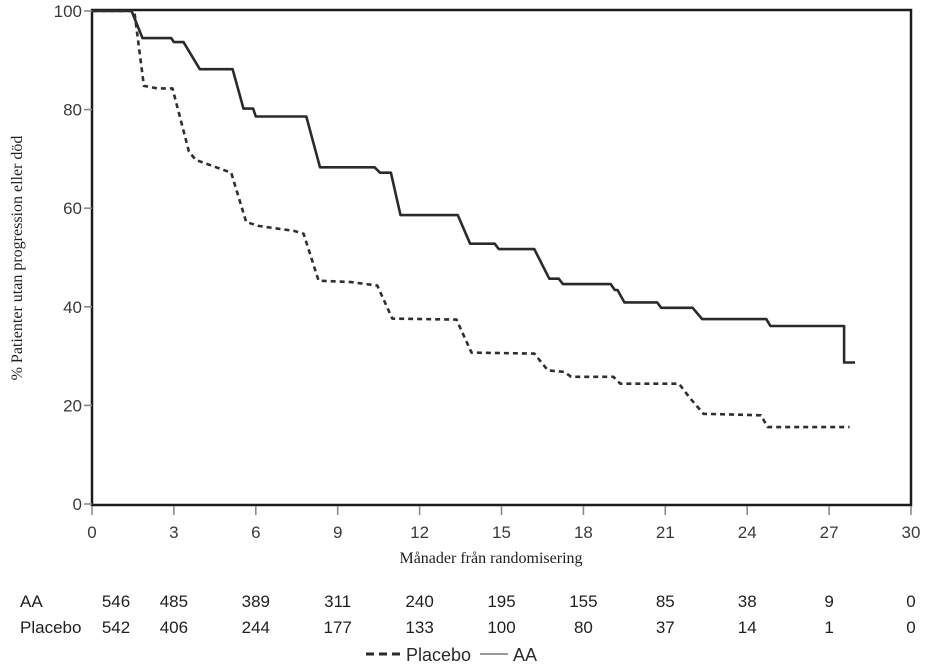  I want to click on y-axis-title: % Patienter utan progression eller död, so click(17, 258).